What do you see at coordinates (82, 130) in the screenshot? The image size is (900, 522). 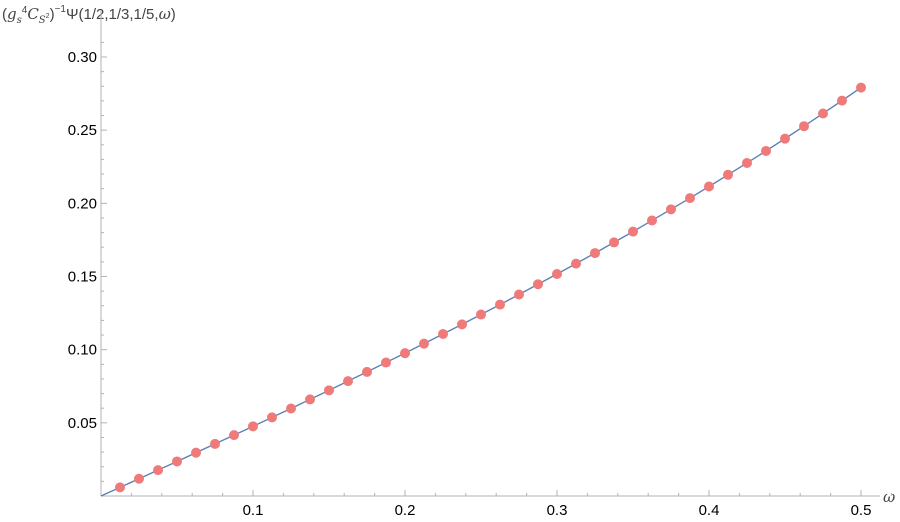 I see `y-tick-label: 0.25` at bounding box center [82, 130].